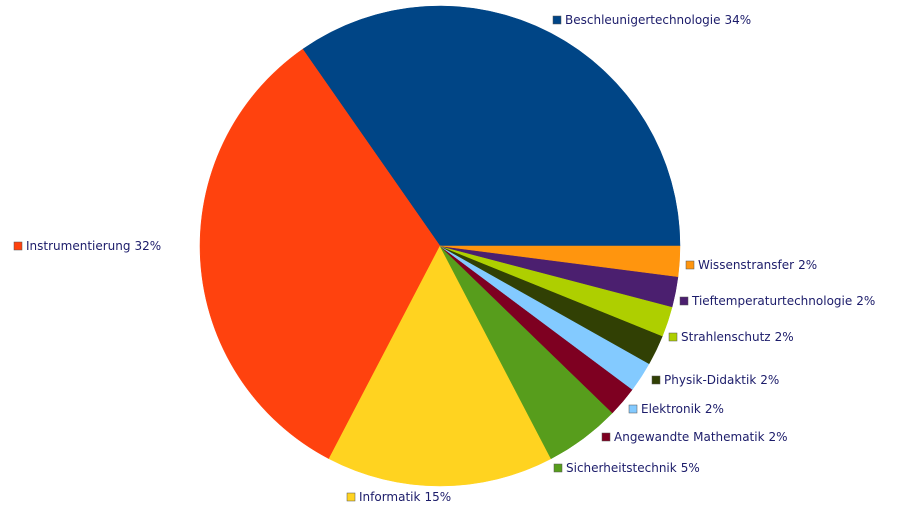  What do you see at coordinates (621, 468) in the screenshot?
I see `category-name: Sicherheitstechnik` at bounding box center [621, 468].